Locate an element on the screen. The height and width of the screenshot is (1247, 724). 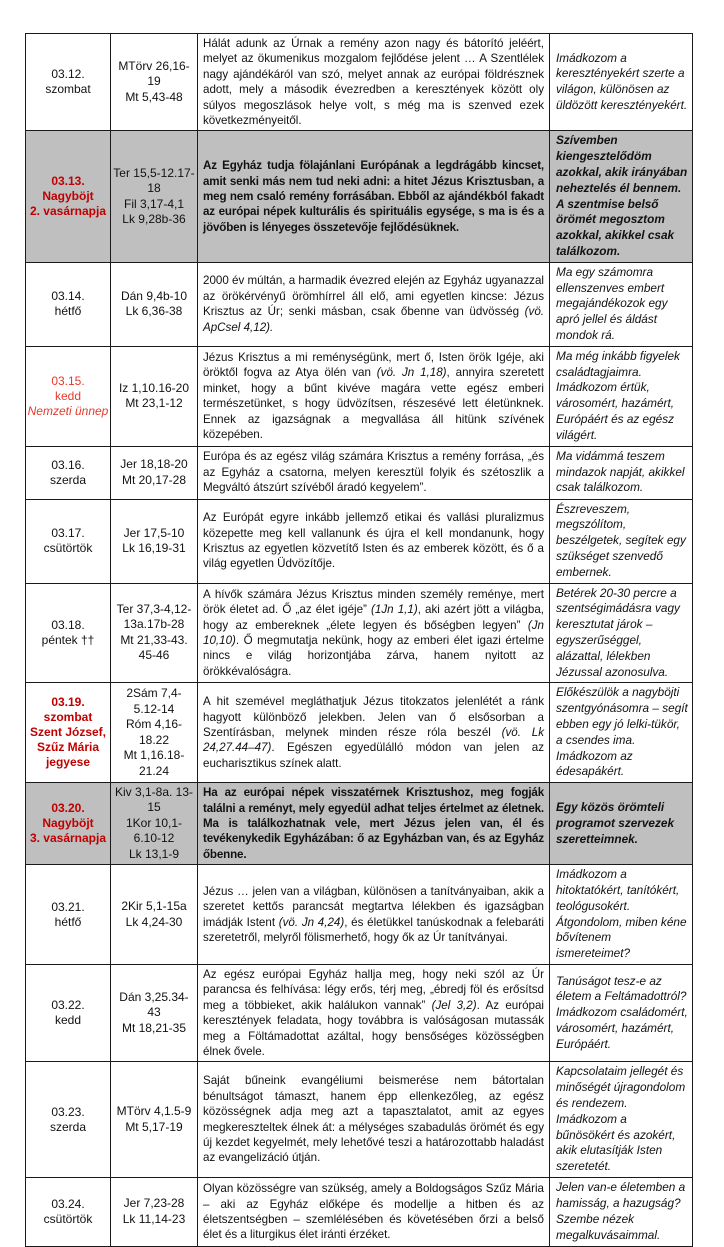
date-cell: 03.18. péntek †† is located at coordinates (68, 633).